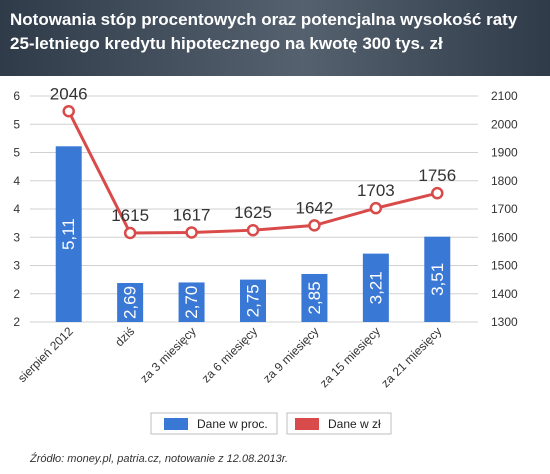 The height and width of the screenshot is (474, 550). I want to click on bar-value-label: 5,11, so click(68, 234).